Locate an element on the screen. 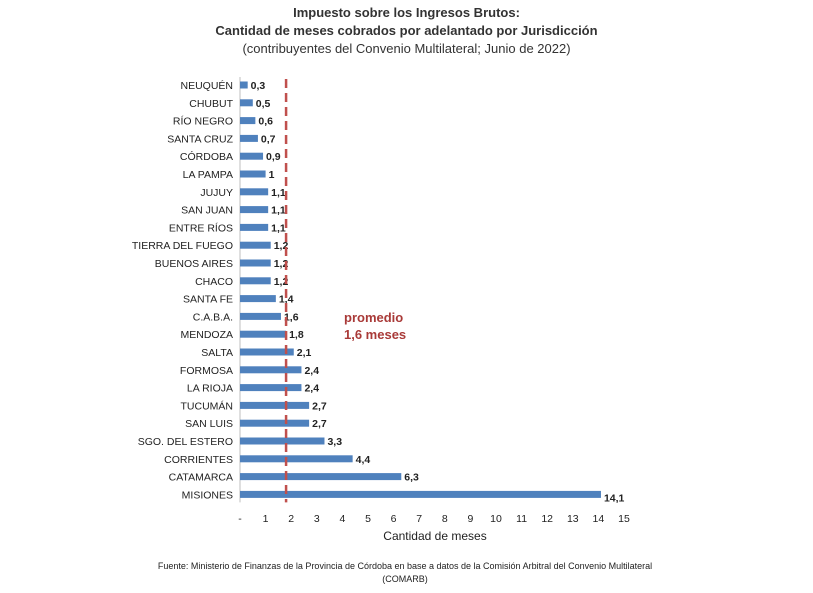 The height and width of the screenshot is (593, 813). bar-formosa is located at coordinates (271, 370).